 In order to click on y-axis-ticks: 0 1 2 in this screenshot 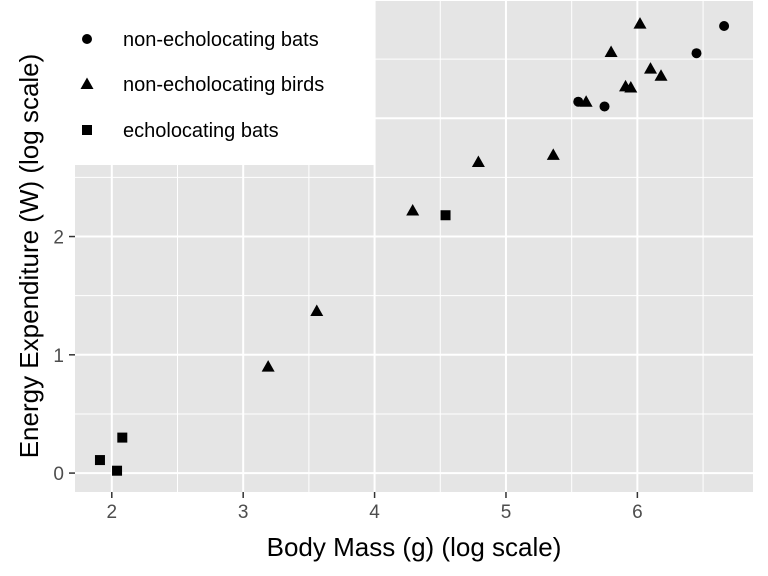, I will do `click(64, 356)`.